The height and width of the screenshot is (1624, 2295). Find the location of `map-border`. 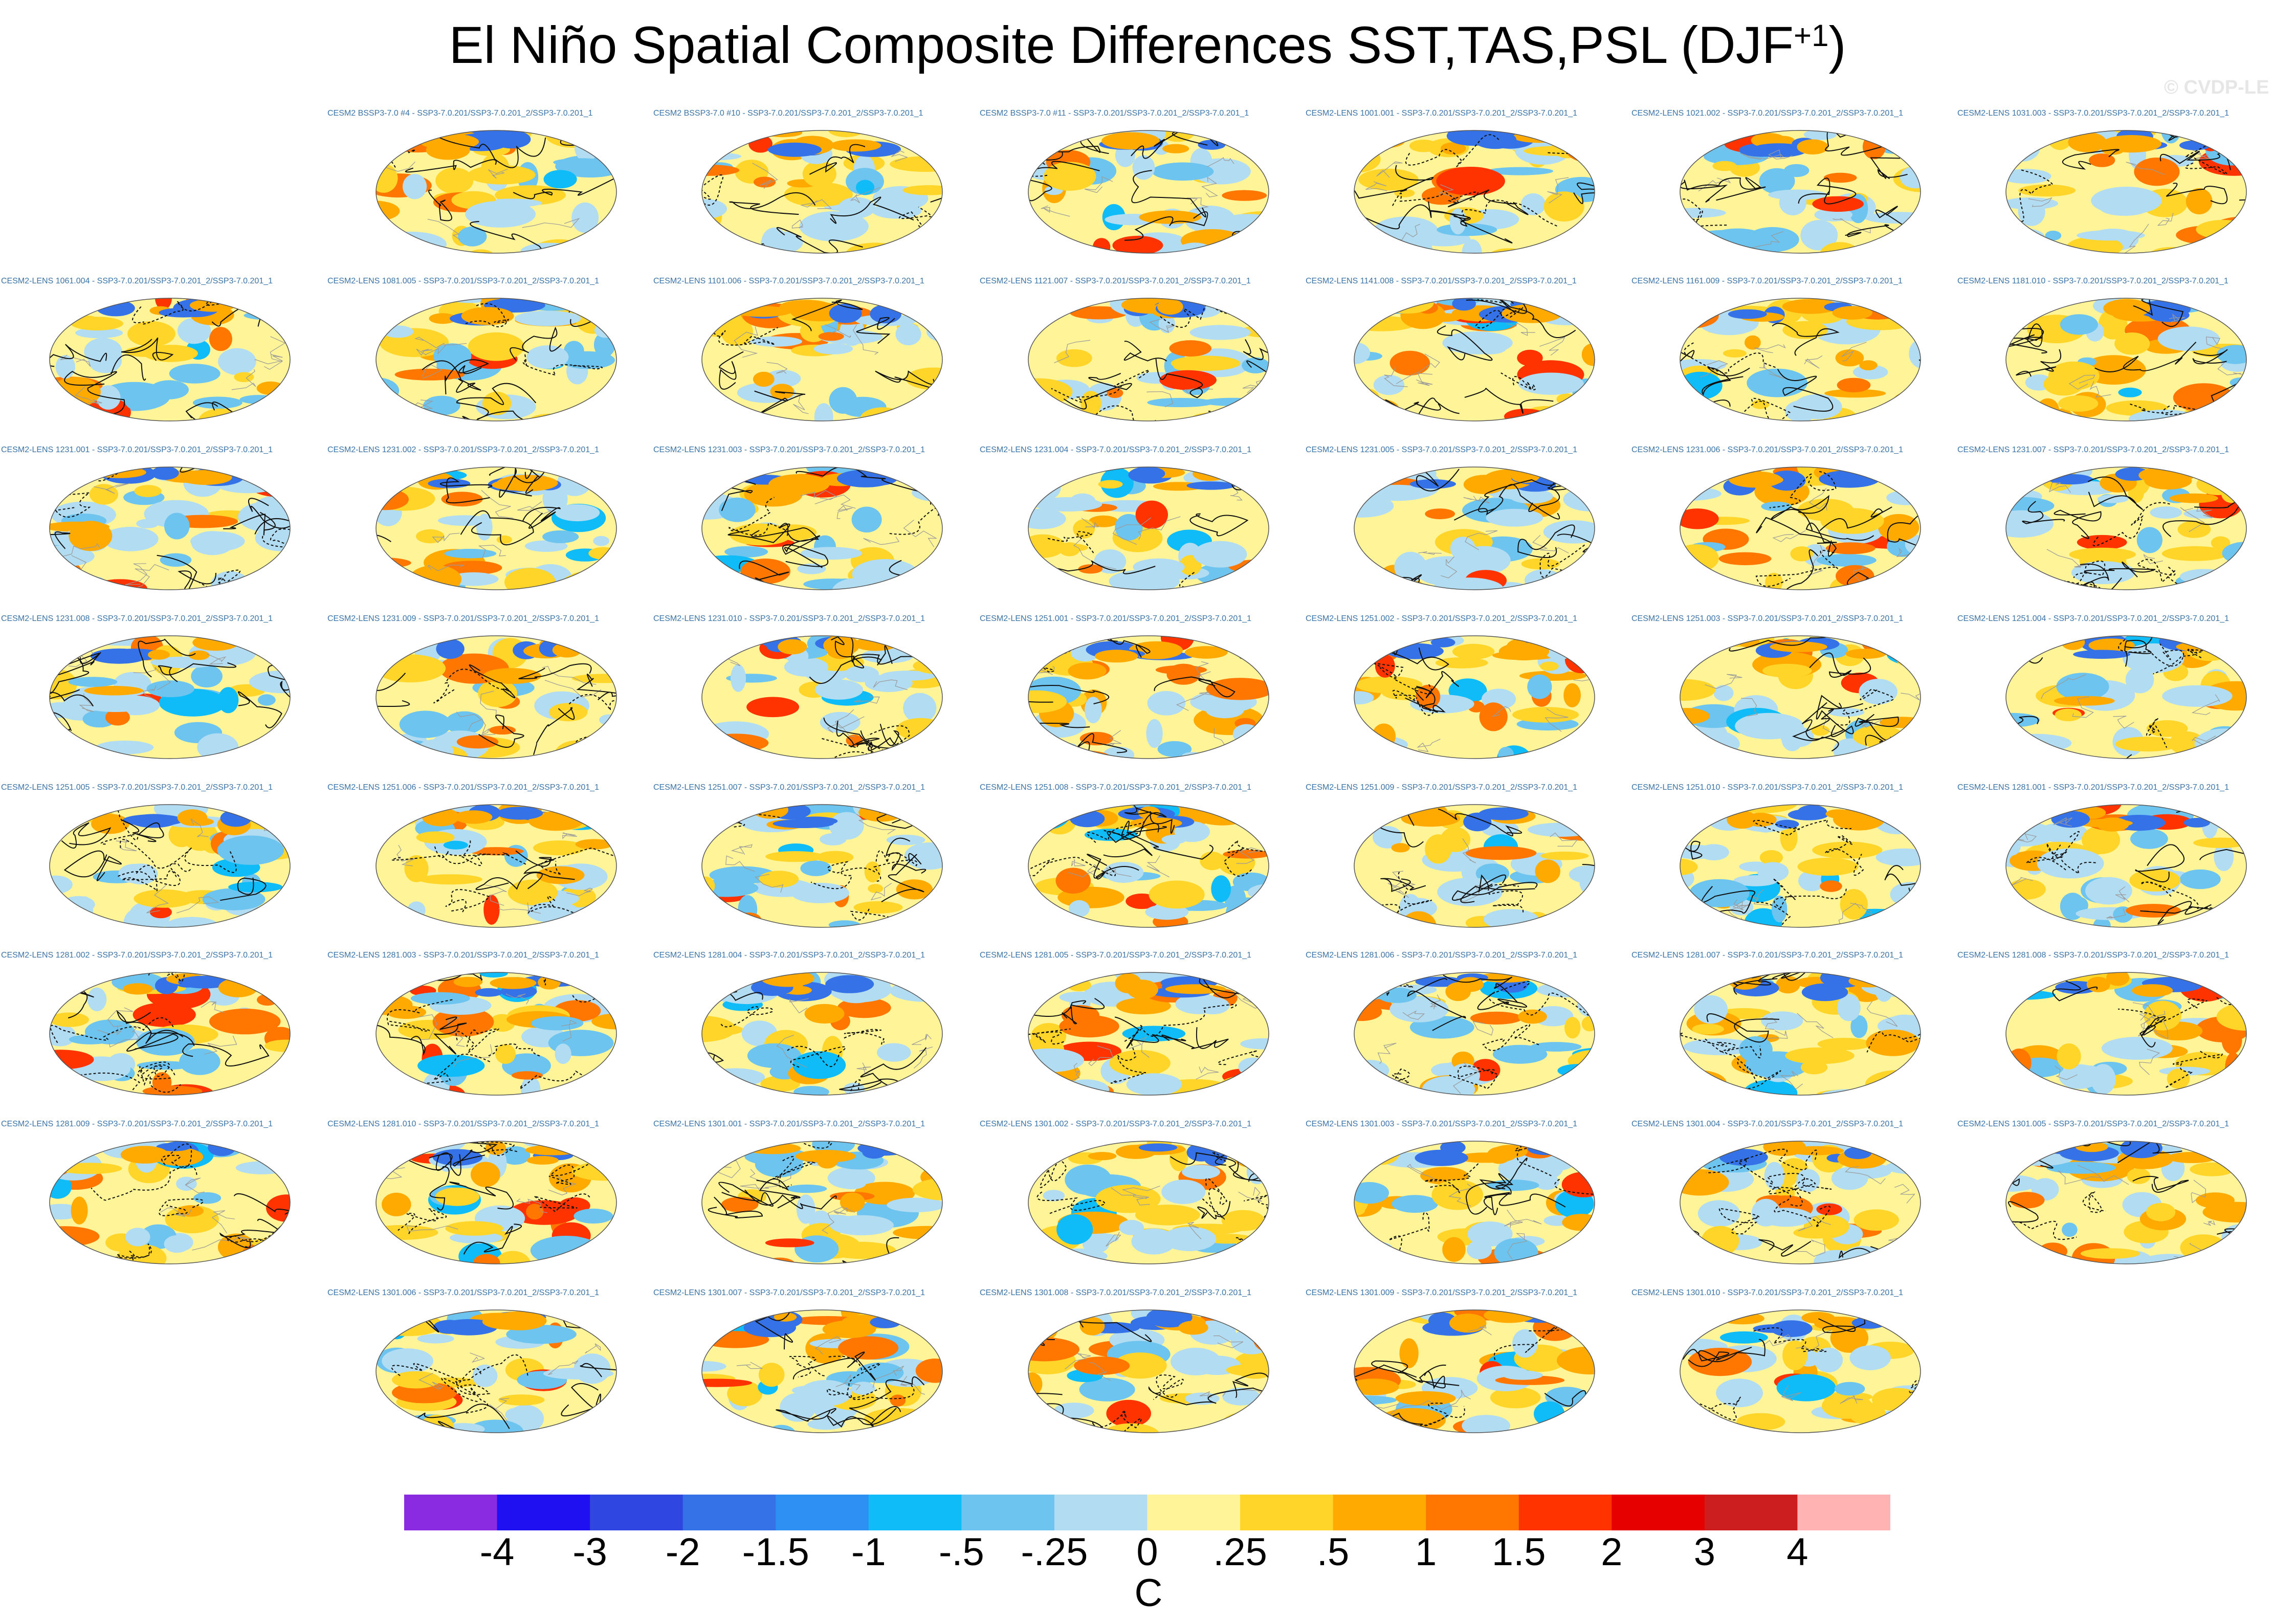

map-border is located at coordinates (170, 1202).